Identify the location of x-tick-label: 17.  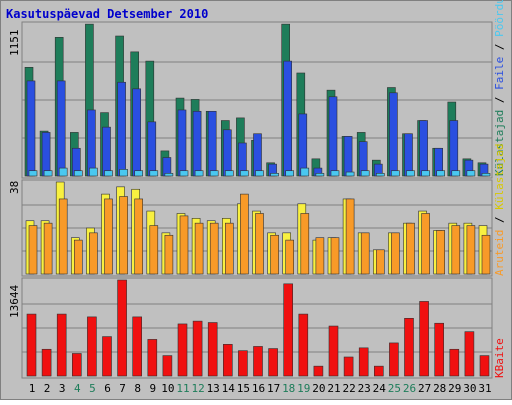
(273, 388).